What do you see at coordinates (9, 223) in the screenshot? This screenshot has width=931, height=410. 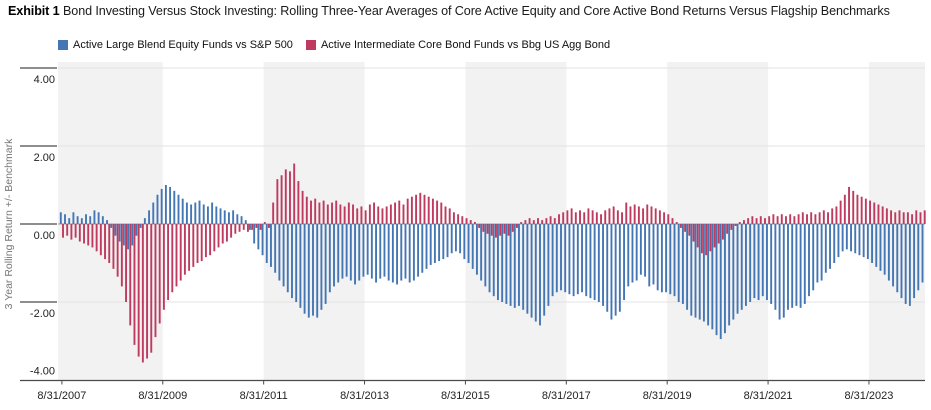 I see `y-axis-title: 3 Year Rolling Return +/- Benchmark` at bounding box center [9, 223].